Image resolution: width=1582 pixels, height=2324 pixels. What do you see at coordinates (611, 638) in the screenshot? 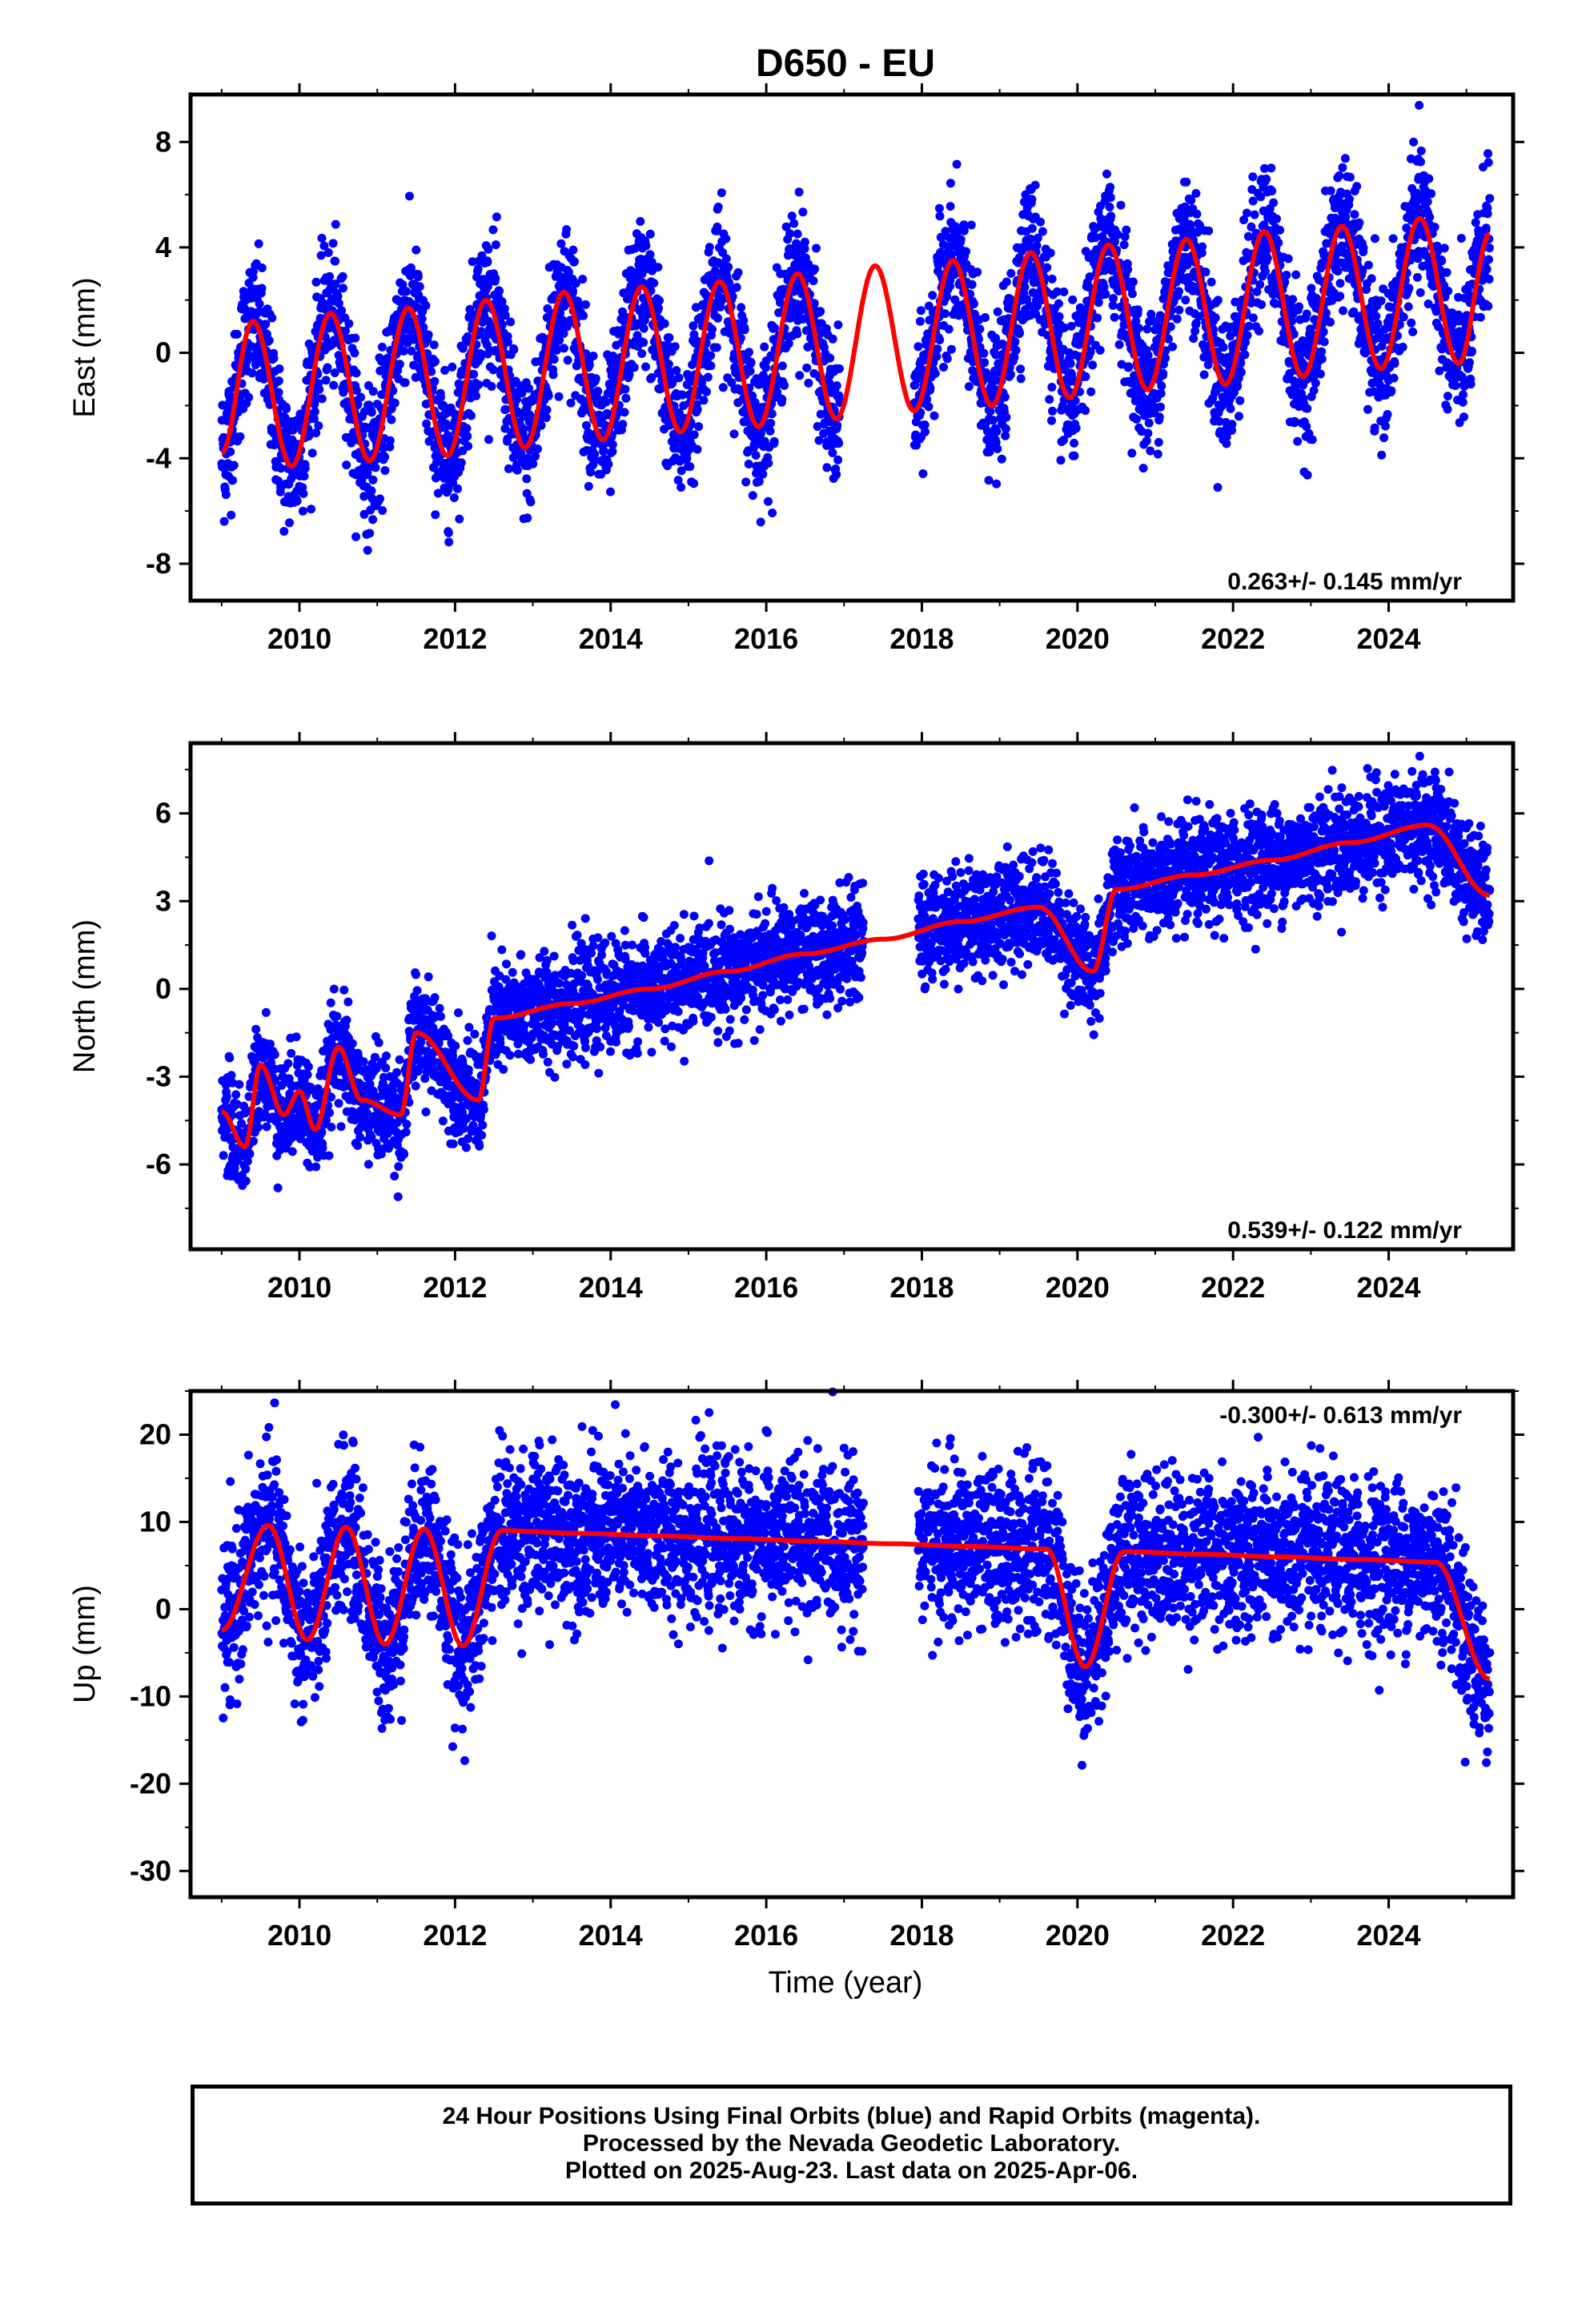
I see `east-x-tick-label: 2014` at bounding box center [611, 638].